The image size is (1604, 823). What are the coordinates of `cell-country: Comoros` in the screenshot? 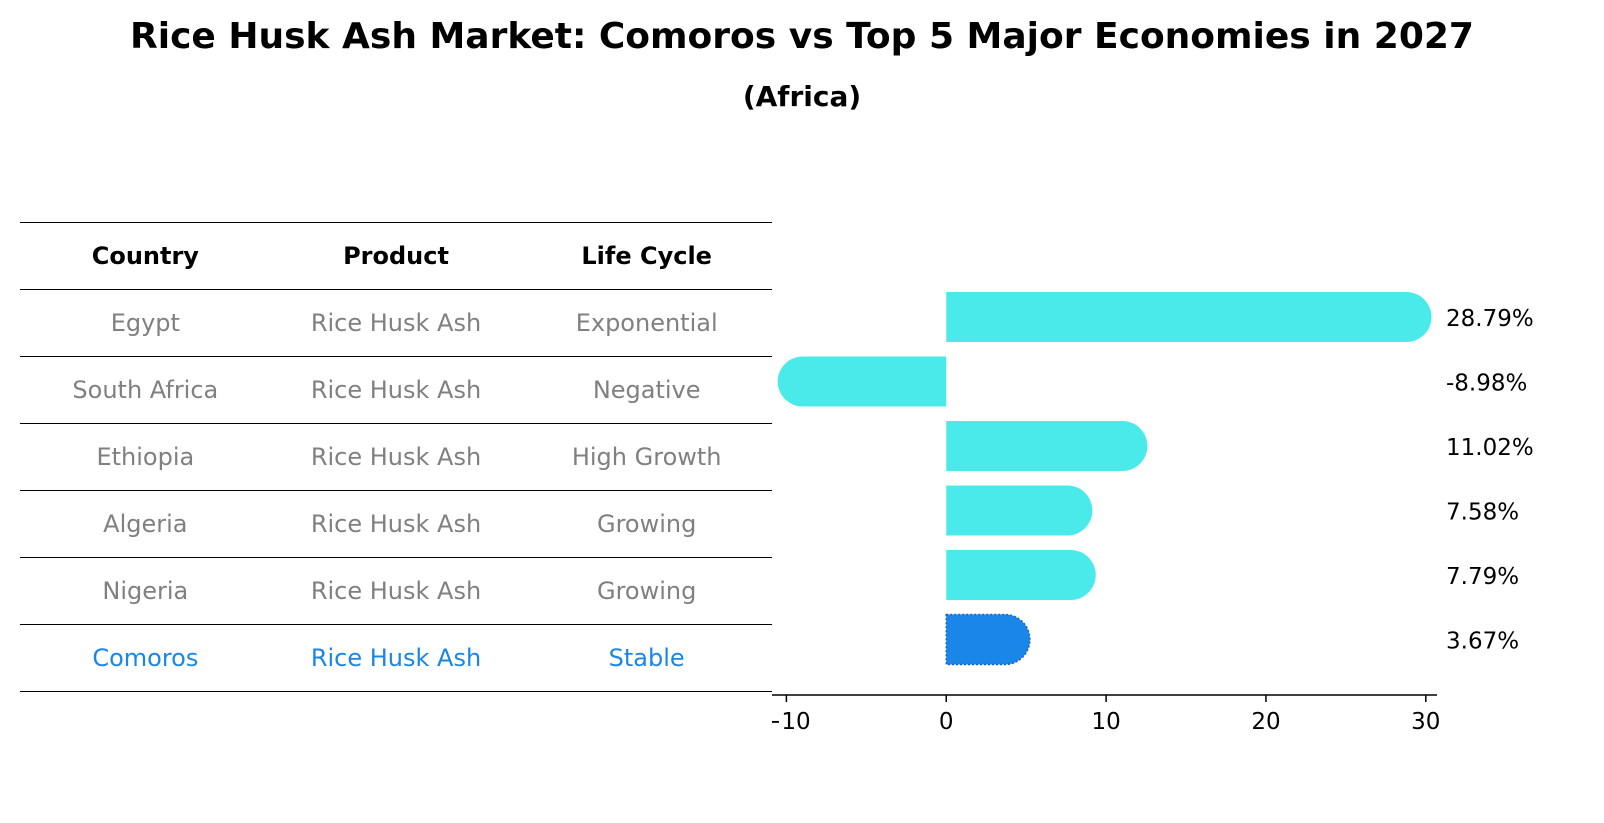 It's located at (145, 658).